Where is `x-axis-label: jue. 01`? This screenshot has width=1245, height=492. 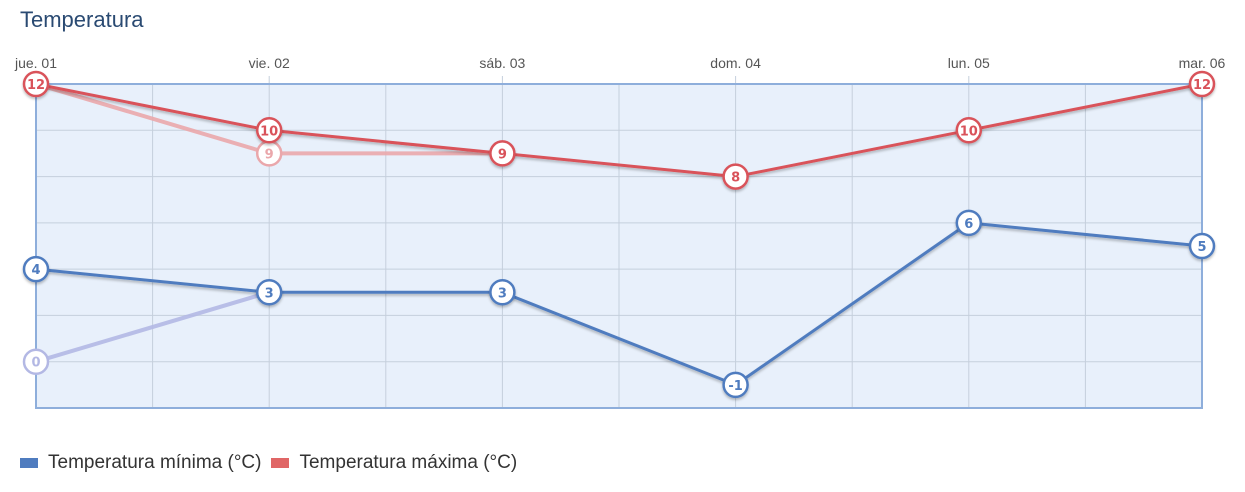
x-axis-label: jue. 01 is located at coordinates (35, 63).